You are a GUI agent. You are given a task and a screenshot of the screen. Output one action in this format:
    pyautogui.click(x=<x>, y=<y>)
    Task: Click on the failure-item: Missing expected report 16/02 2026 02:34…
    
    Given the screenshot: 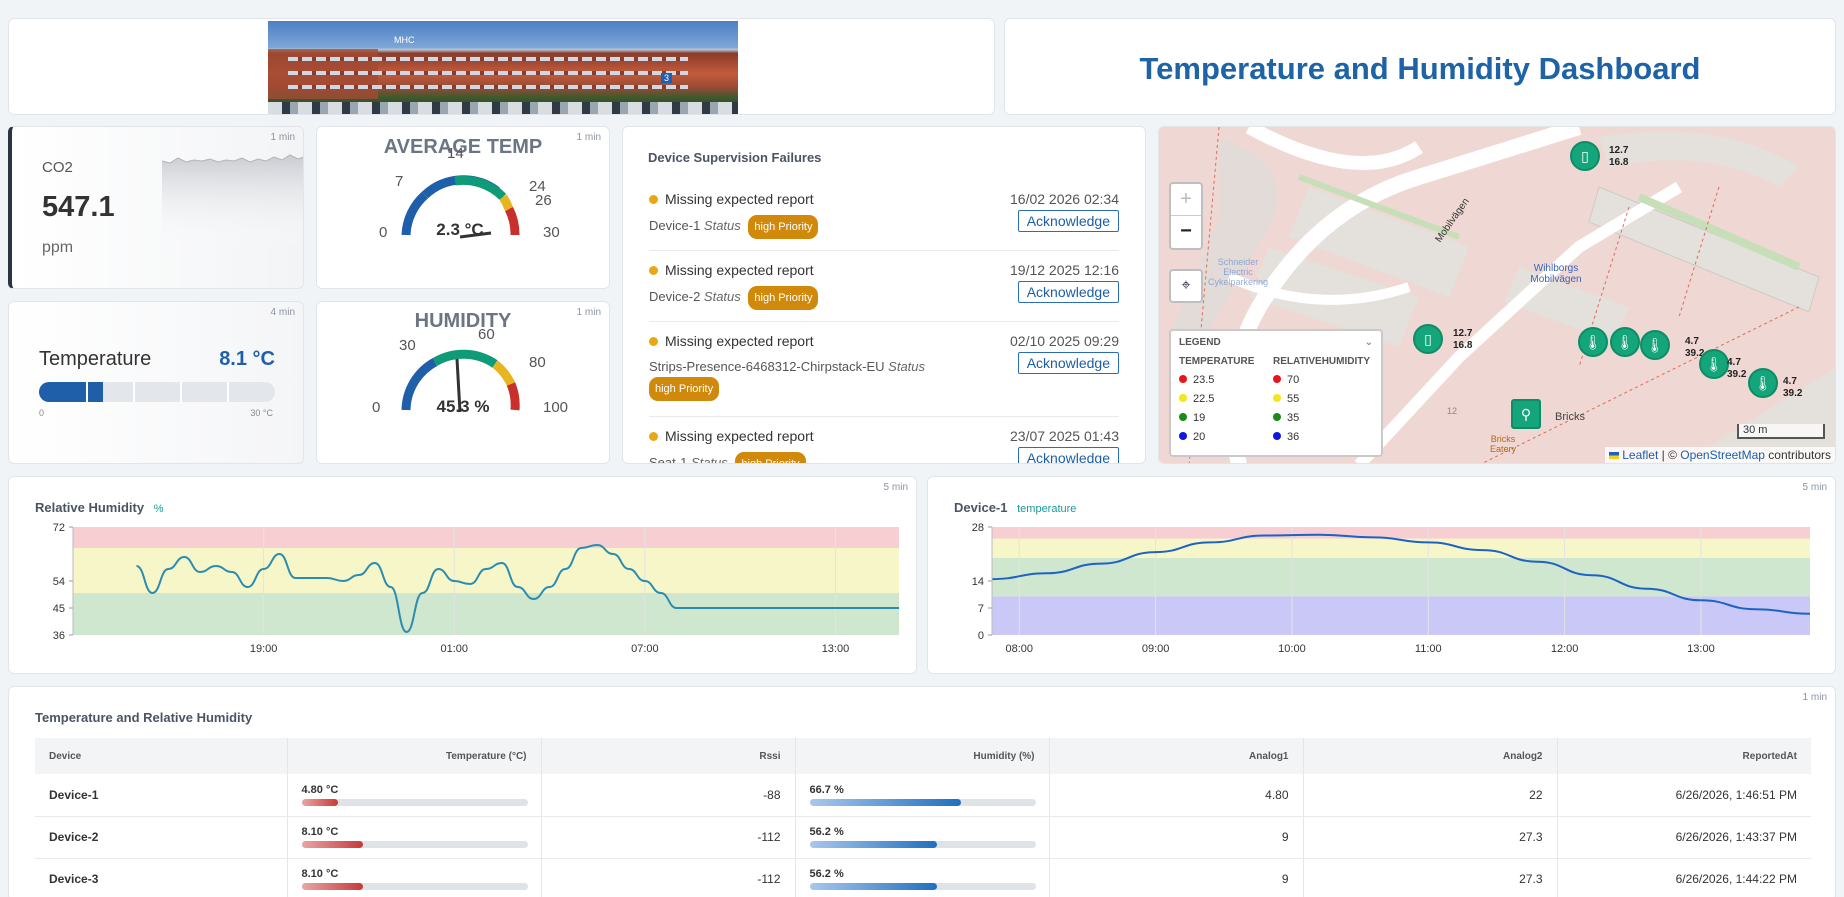 What is the action you would take?
    pyautogui.click(x=884, y=216)
    